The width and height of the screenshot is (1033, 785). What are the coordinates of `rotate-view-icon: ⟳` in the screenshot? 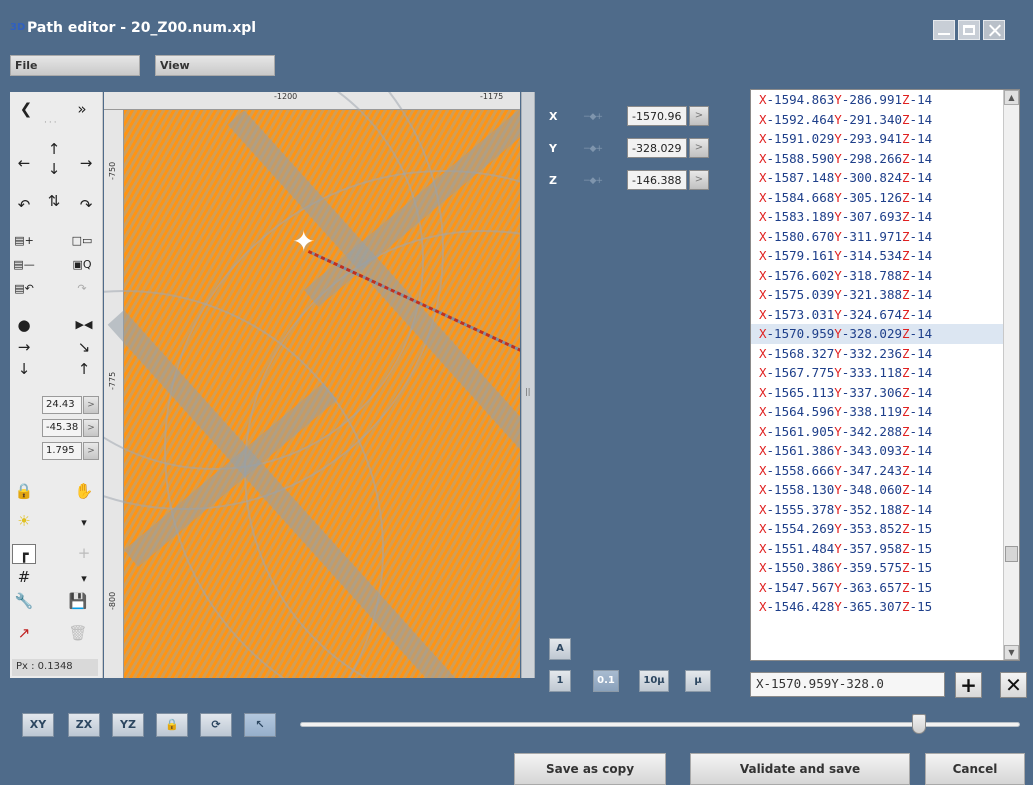 It's located at (216, 725).